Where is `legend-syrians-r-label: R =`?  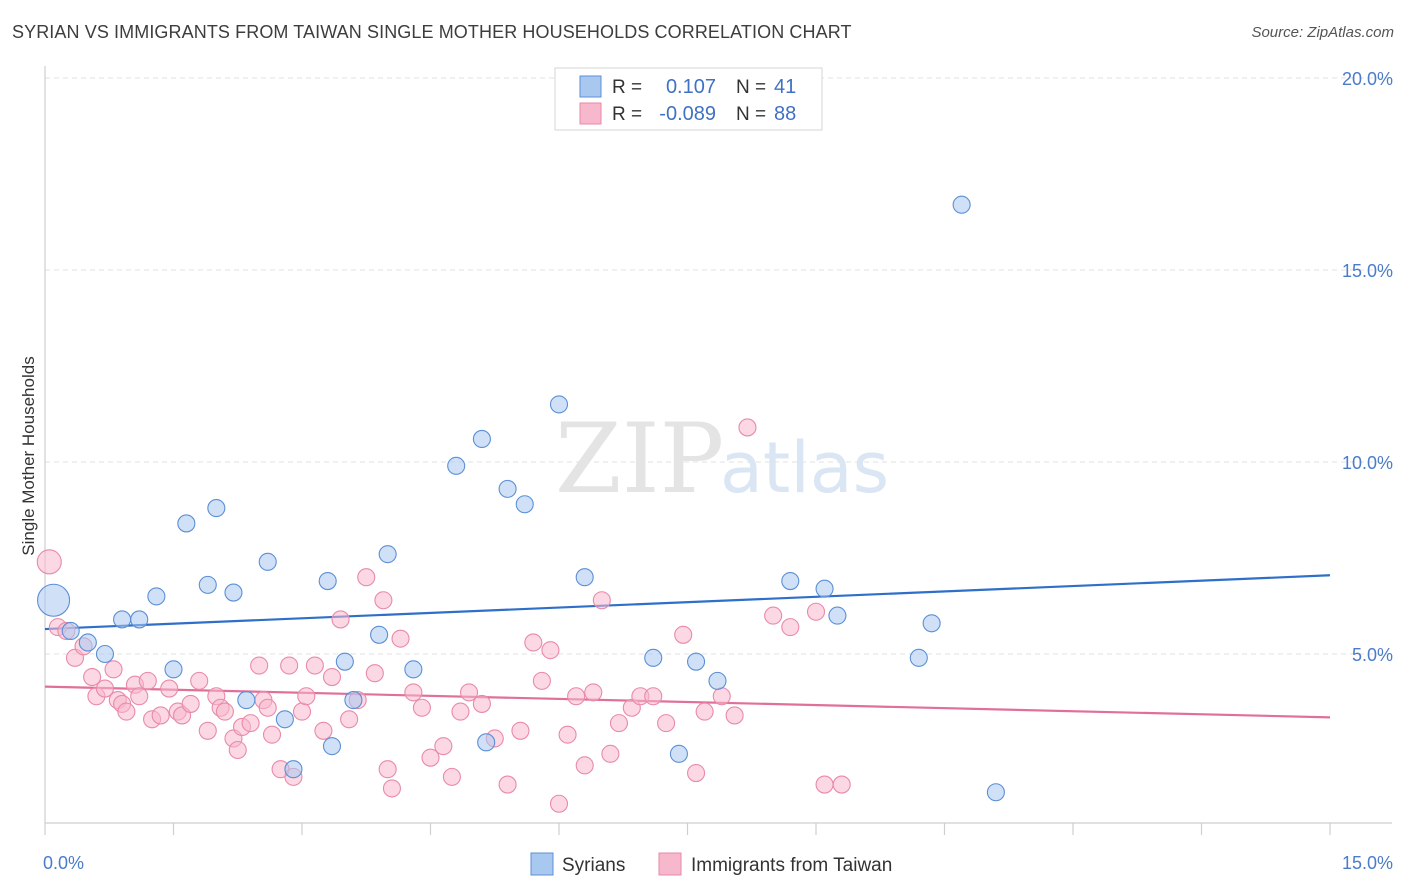
legend-syrians-r-label: R = is located at coordinates (627, 87).